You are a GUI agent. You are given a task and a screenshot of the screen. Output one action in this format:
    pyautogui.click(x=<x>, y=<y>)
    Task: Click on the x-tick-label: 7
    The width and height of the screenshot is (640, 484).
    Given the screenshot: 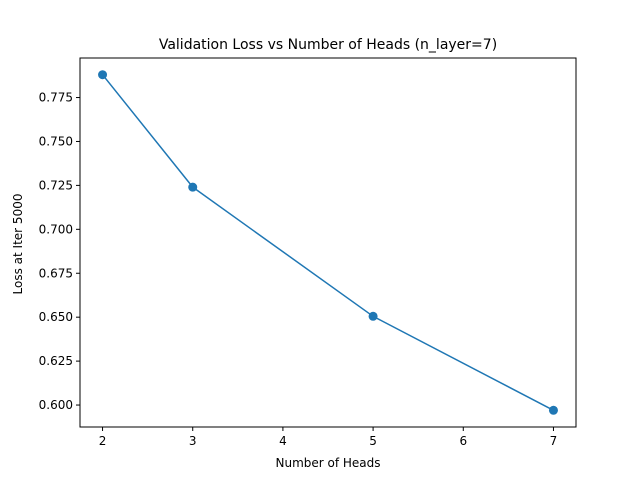 What is the action you would take?
    pyautogui.click(x=554, y=441)
    